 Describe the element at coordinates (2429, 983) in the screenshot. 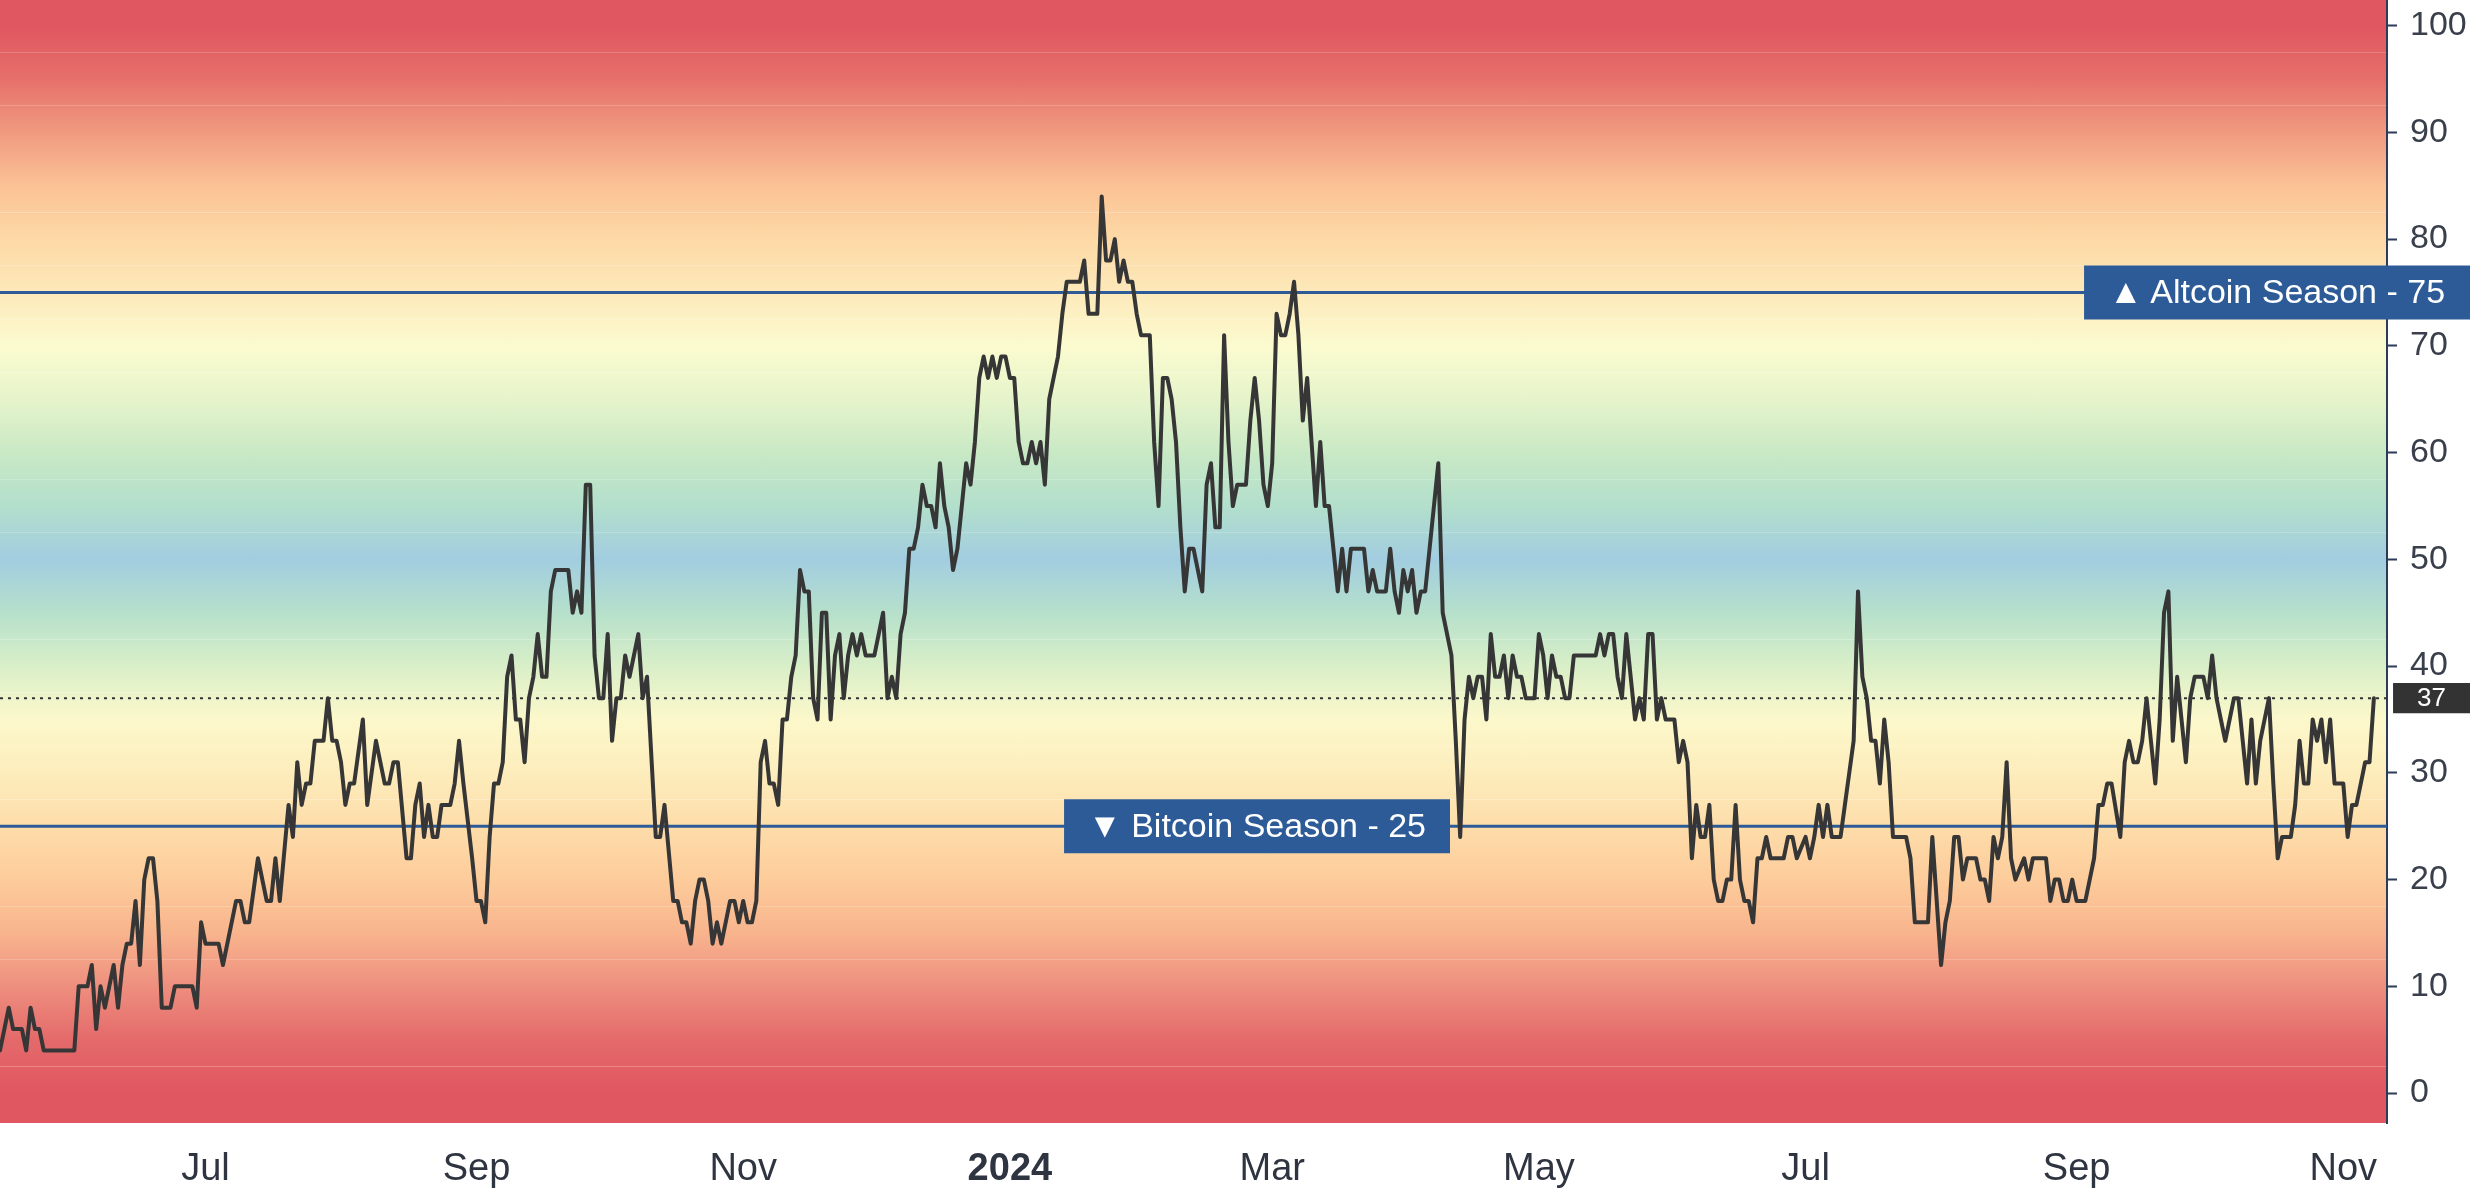

I see `y-tick-label: 10` at that location.